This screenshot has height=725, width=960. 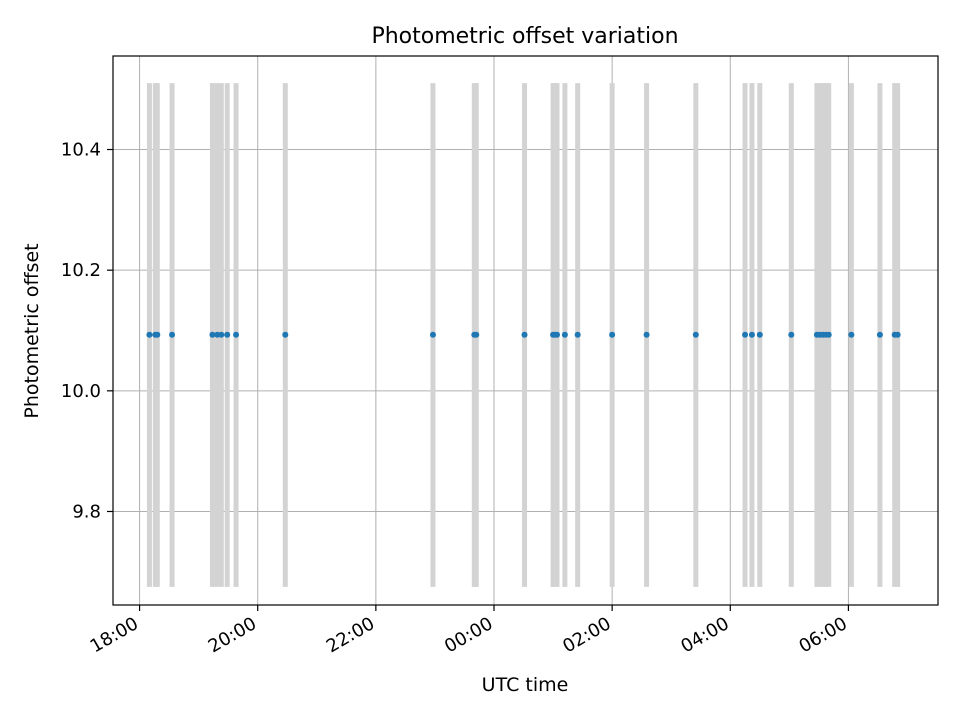 What do you see at coordinates (81, 270) in the screenshot?
I see `y-tick-label: 10.2` at bounding box center [81, 270].